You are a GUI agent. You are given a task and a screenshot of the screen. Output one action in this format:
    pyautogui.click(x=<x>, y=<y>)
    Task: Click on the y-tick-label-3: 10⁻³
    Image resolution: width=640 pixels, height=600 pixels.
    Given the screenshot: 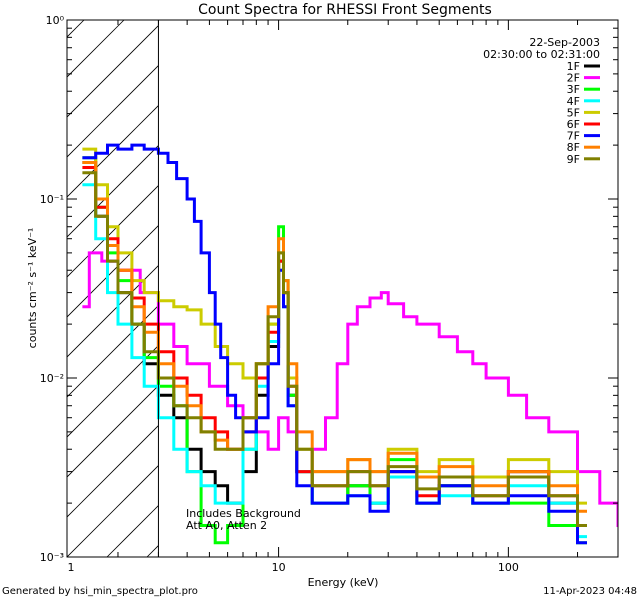 What is the action you would take?
    pyautogui.click(x=52, y=557)
    